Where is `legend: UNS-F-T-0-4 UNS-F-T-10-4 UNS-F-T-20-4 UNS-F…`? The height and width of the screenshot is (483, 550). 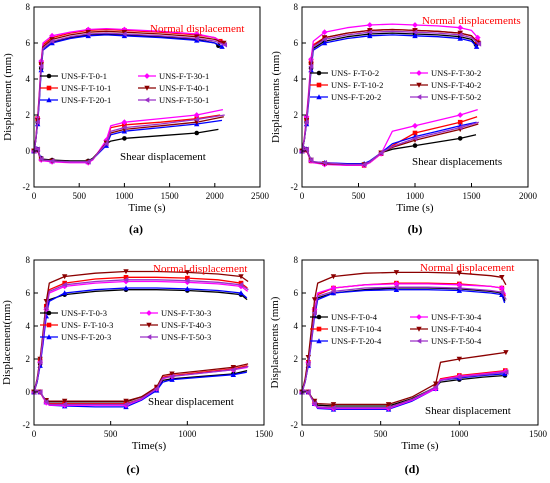 legend: UNS-F-T-0-4 UNS-F-T-10-4 UNS-F-T-20-4 UNS-F… is located at coordinates (396, 329).